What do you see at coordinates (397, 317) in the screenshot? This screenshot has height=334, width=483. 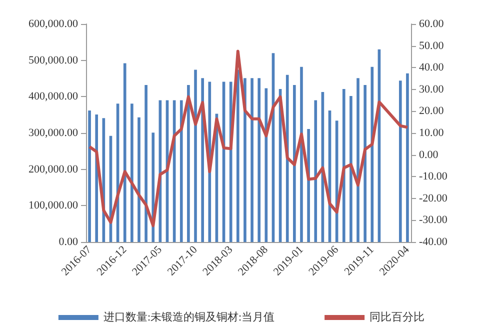 I see `legend-label: 同比百分比` at bounding box center [397, 317].